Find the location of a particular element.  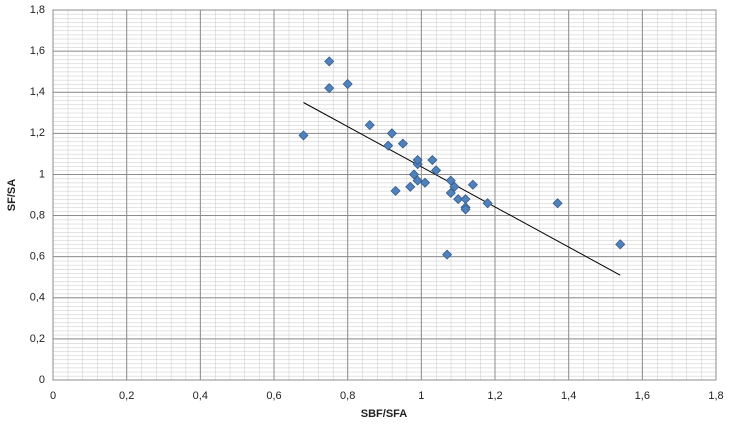

y-tick-label: 1,2 is located at coordinates (37, 133).